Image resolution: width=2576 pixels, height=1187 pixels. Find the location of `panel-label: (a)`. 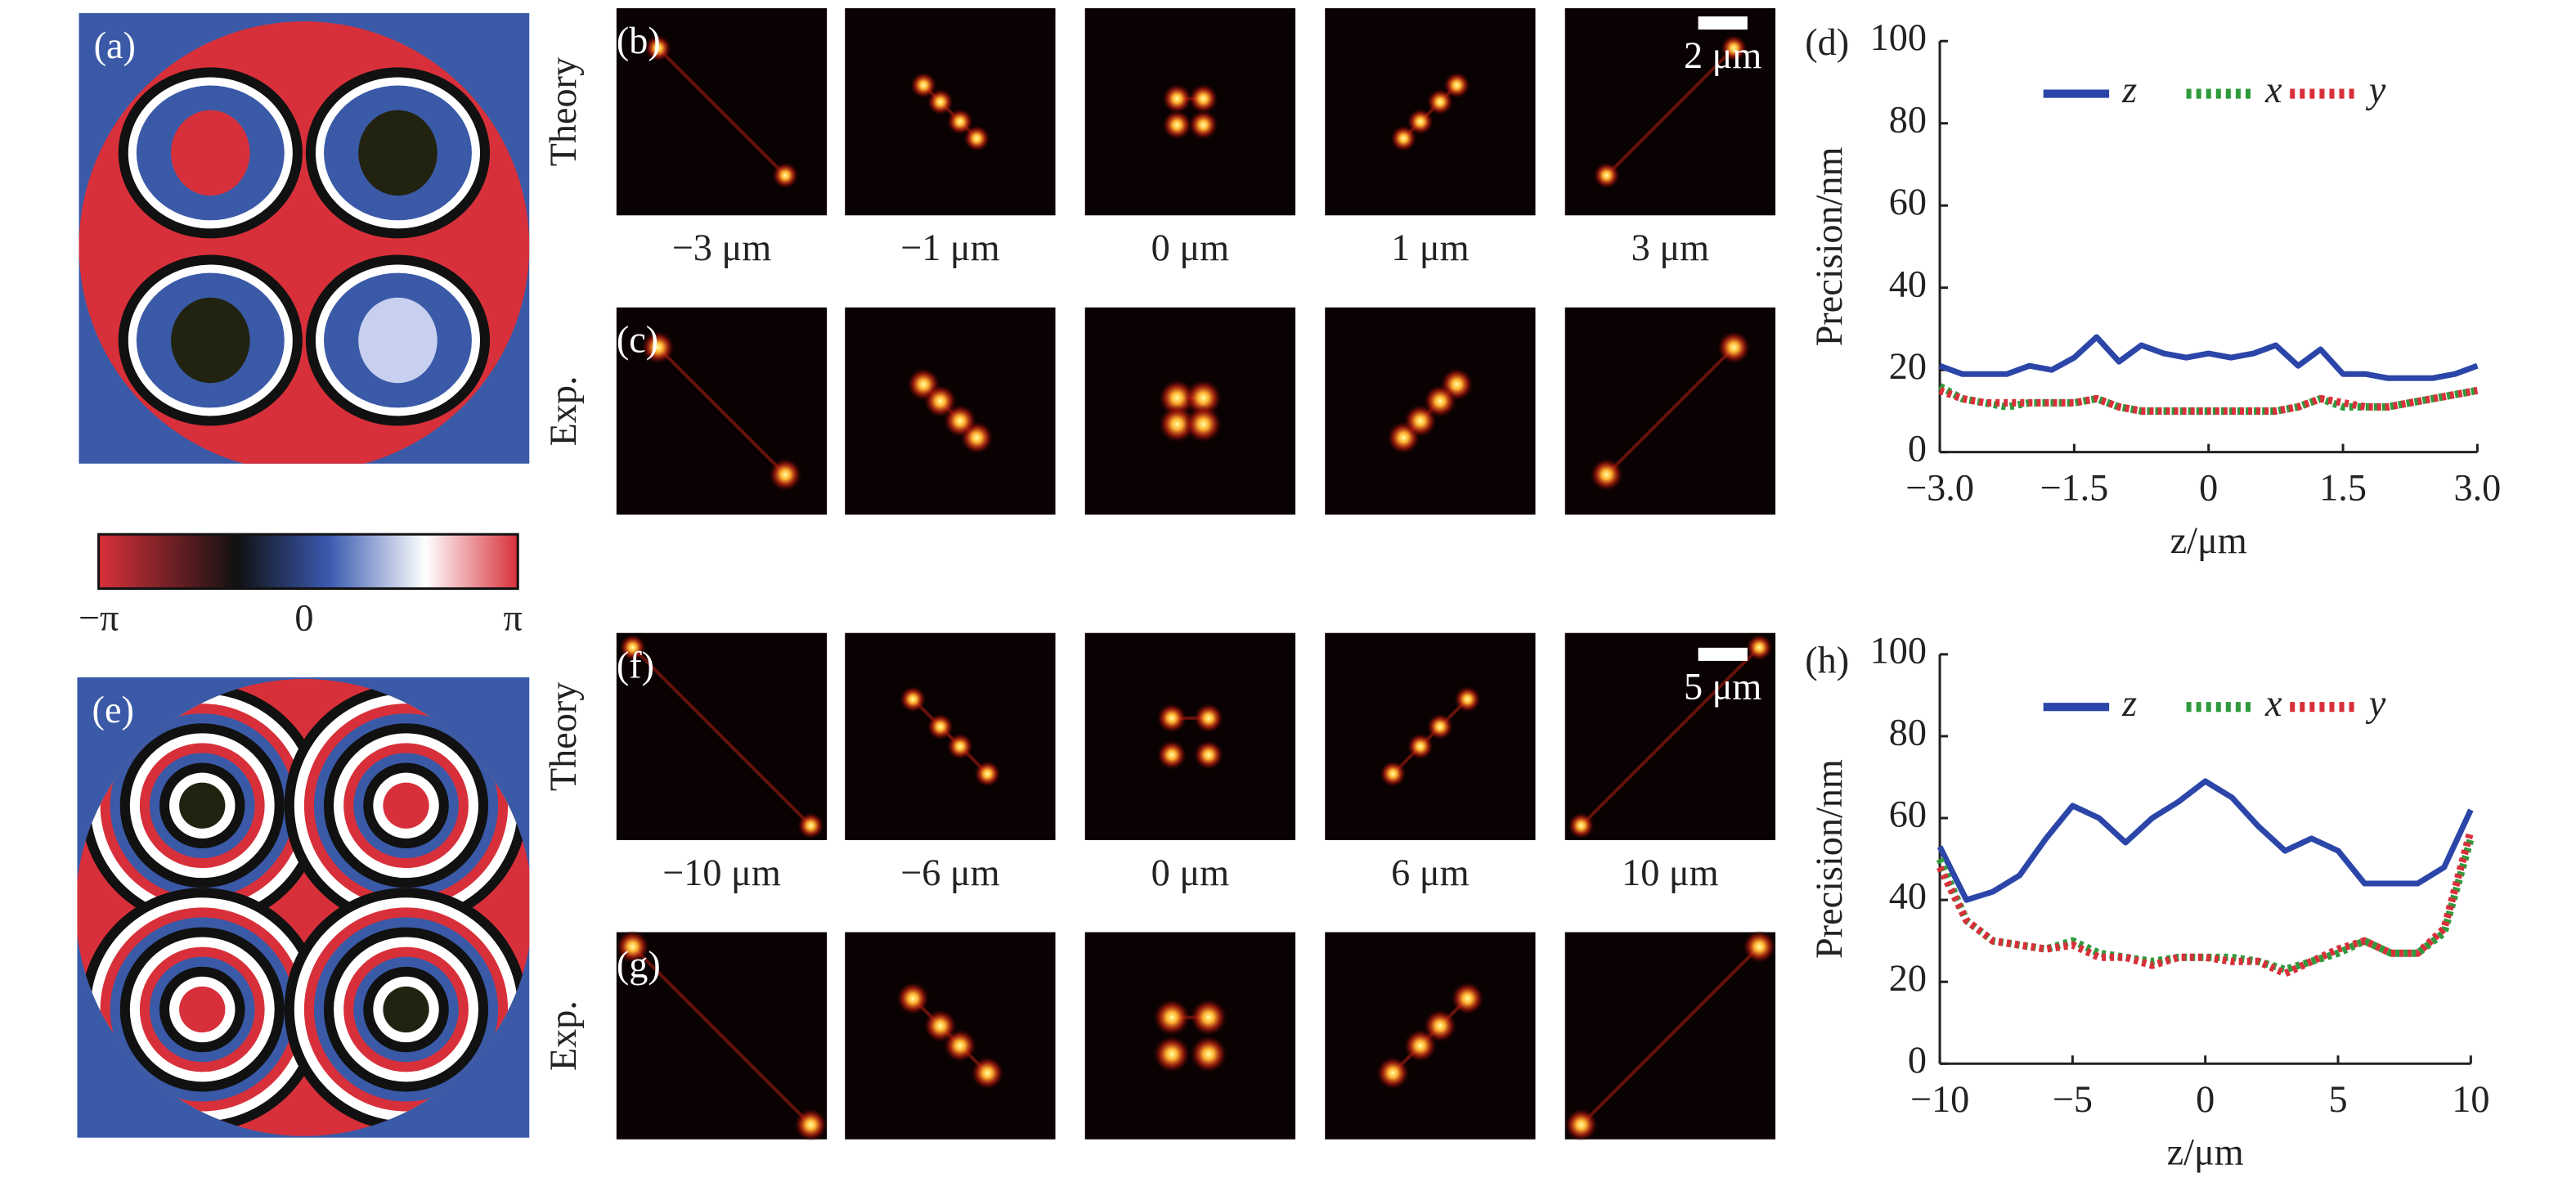

panel-label: (a) is located at coordinates (115, 46).